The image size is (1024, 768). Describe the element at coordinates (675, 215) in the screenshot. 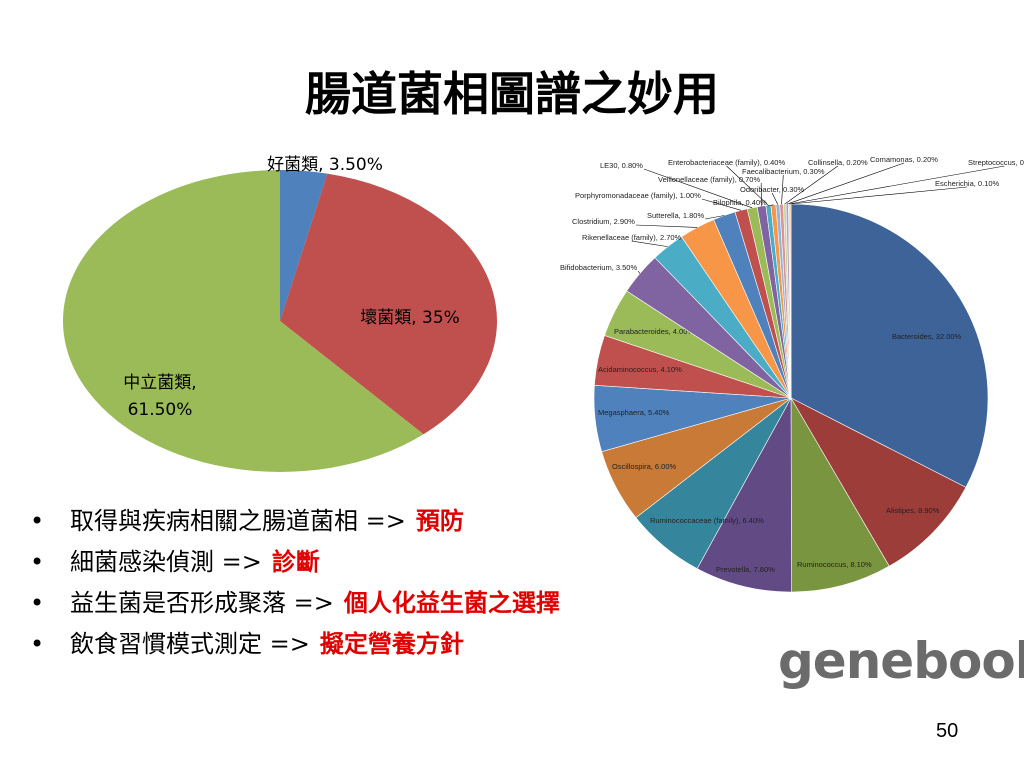

I see `data-label: Sutterella, 1.80%` at that location.